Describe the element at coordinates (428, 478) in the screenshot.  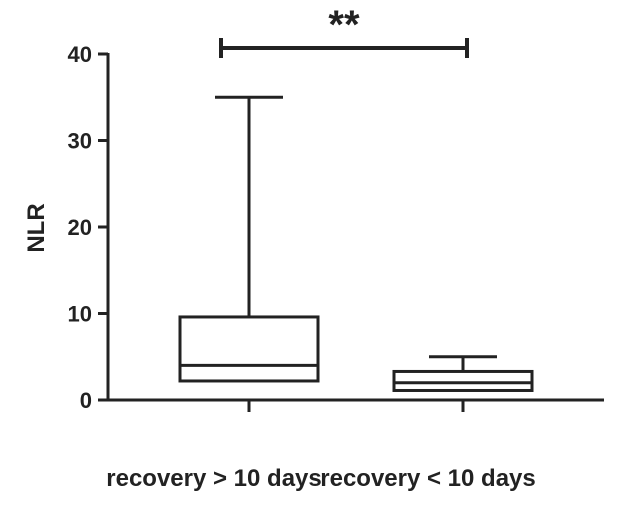
I see `x-category-label: recovery < 10 days` at that location.